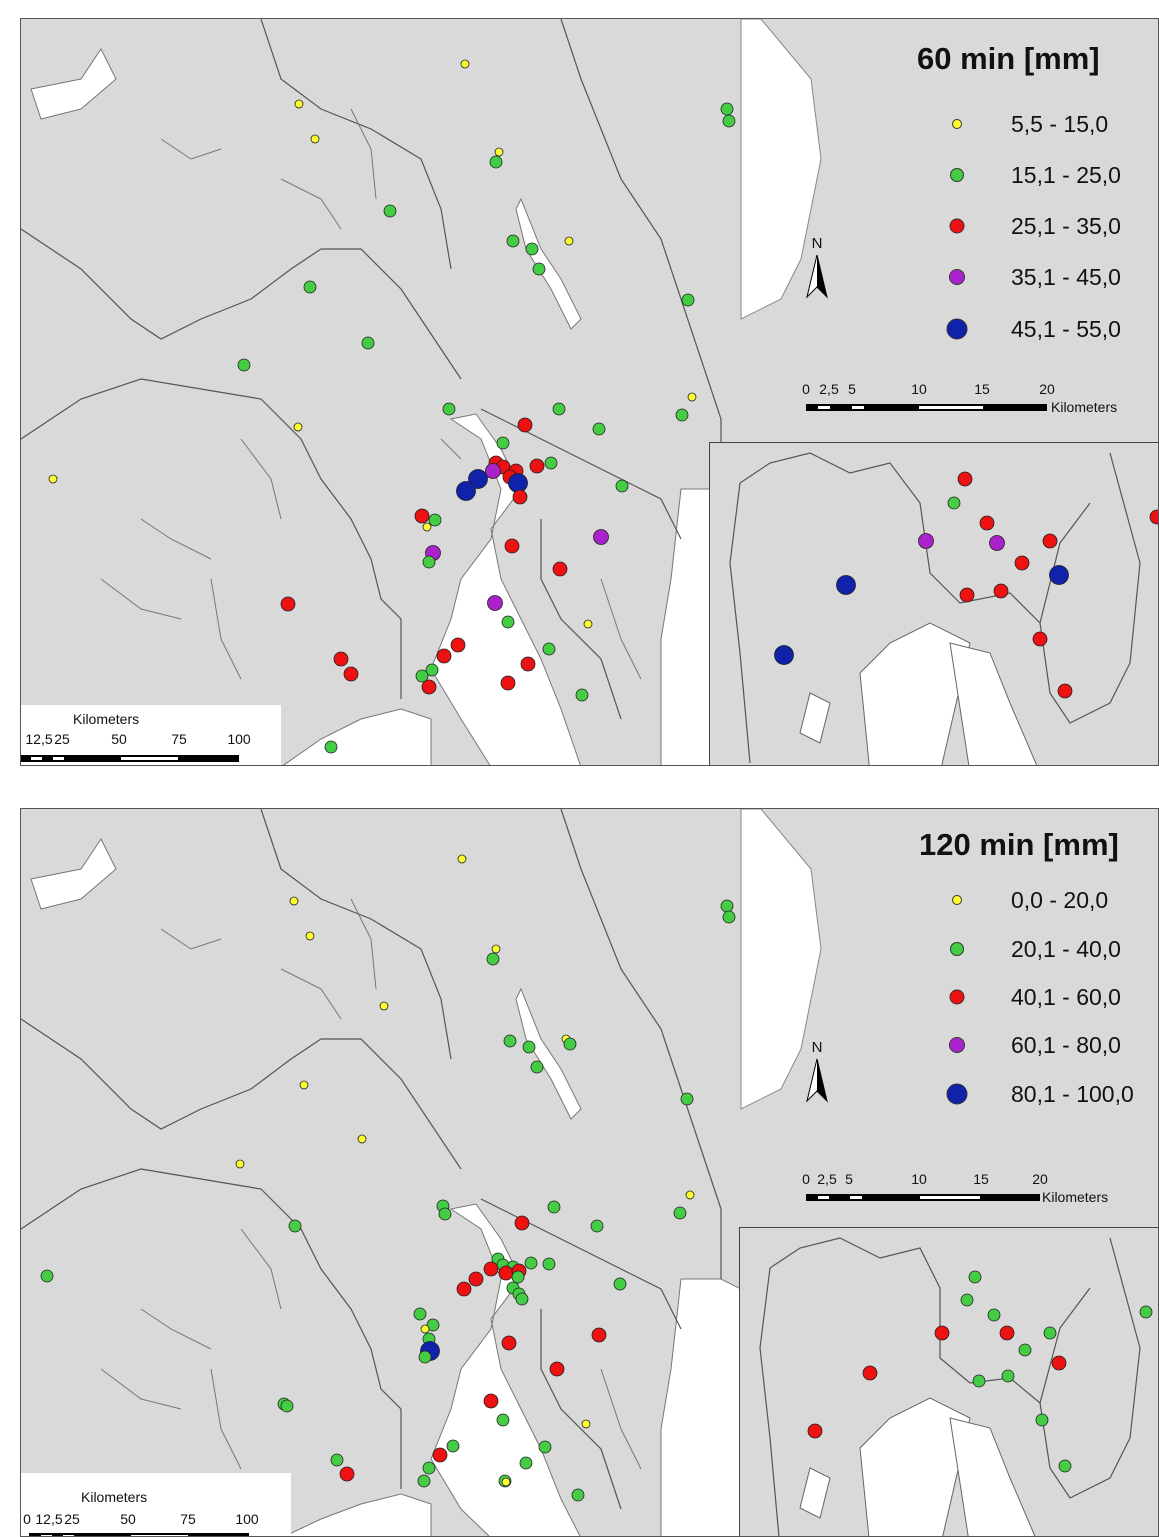 This screenshot has width=1159, height=1537. I want to click on scale-tick: 50, so click(128, 1519).